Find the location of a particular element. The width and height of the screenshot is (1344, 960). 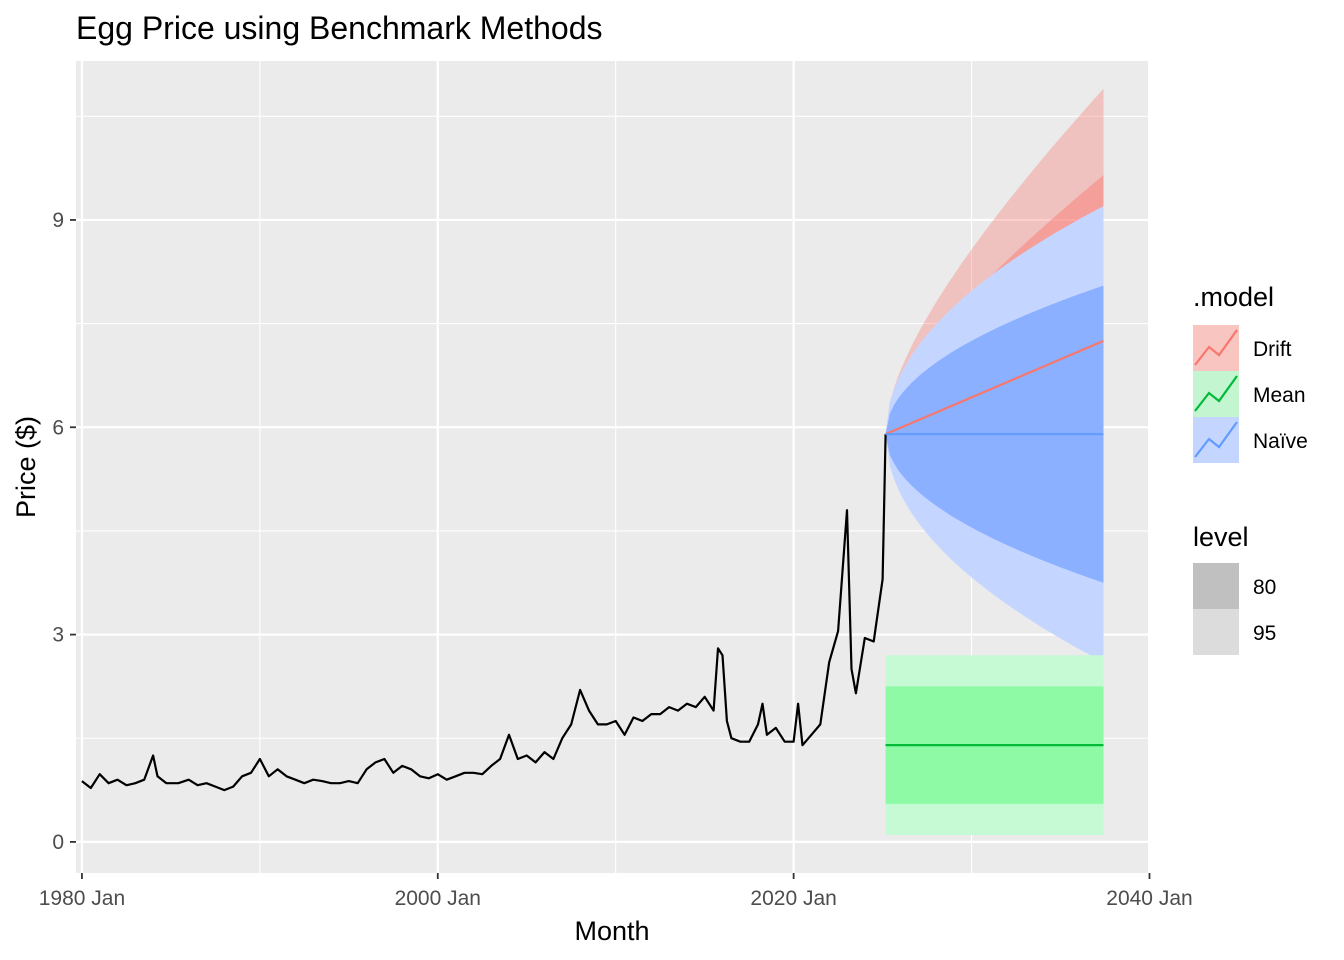

legend-model-title: .model is located at coordinates (1233, 297).